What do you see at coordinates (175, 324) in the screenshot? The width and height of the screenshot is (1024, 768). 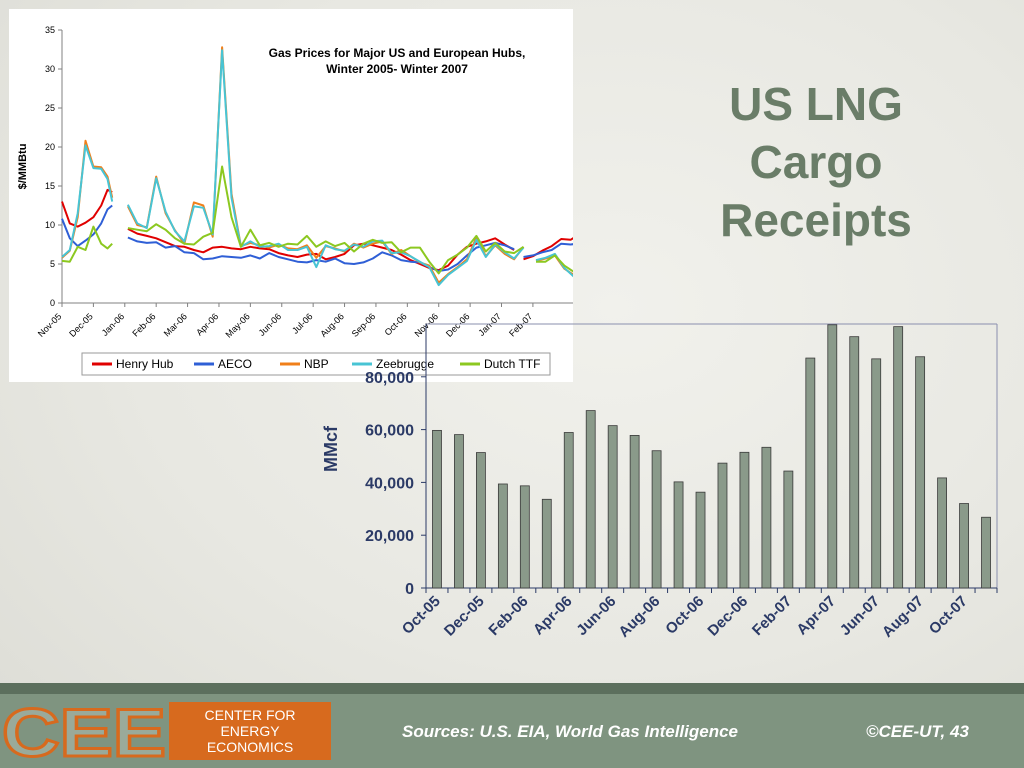 I see `x-tick-label: Mar-06` at bounding box center [175, 324].